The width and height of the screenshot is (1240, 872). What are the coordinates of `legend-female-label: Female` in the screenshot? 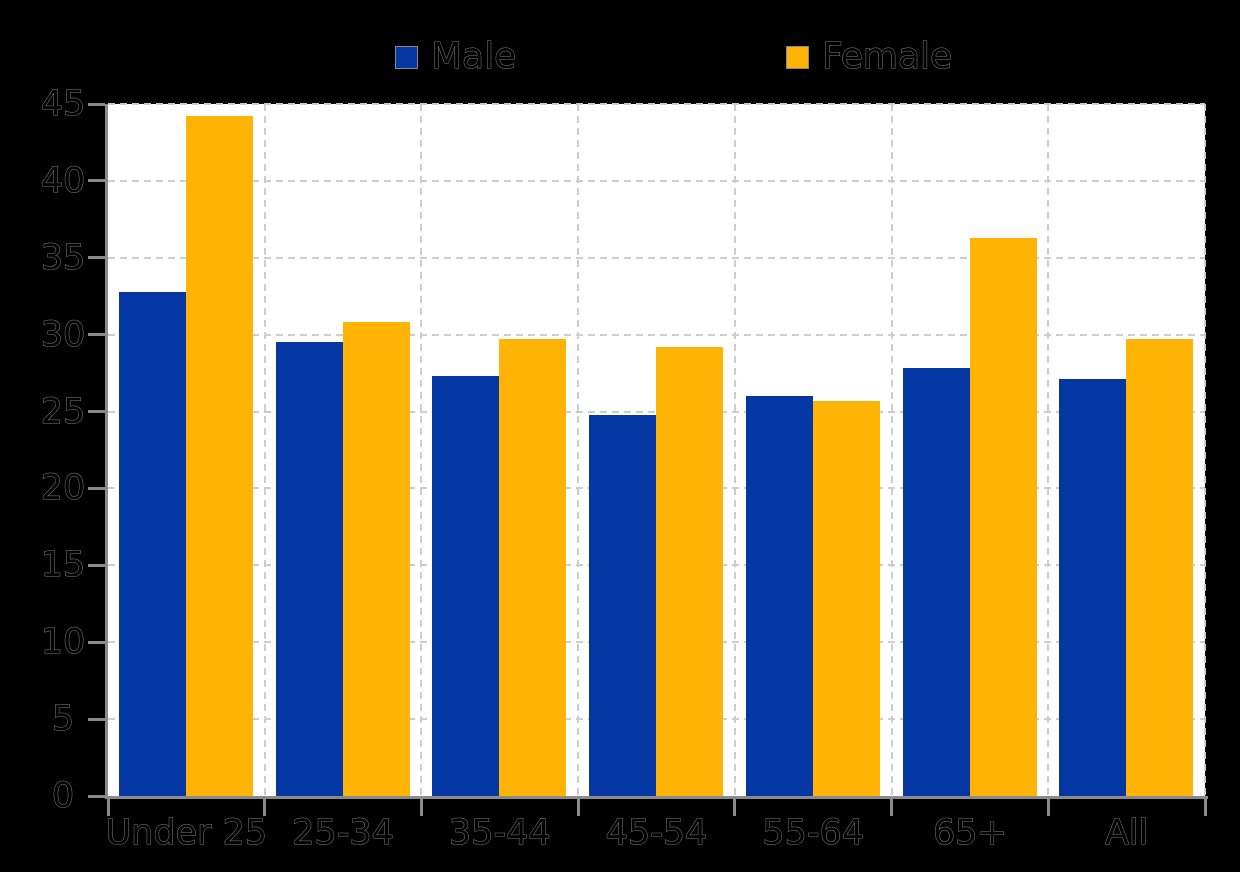 It's located at (887, 56).